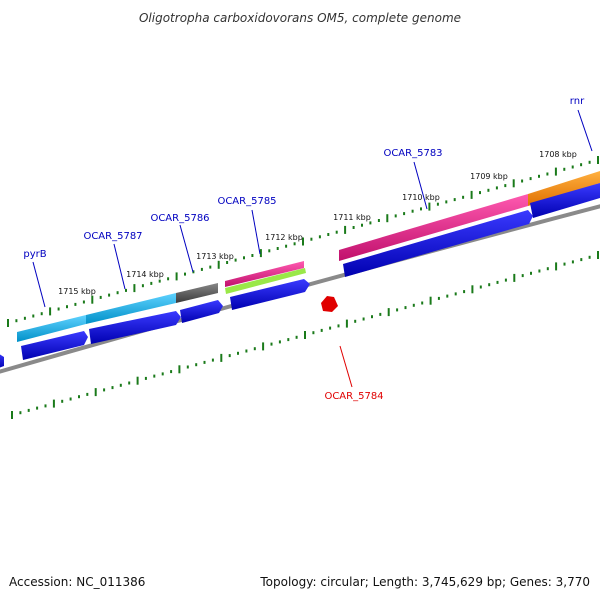 The width and height of the screenshot is (600, 600). I want to click on gene-label-ocar-5786: OCAR_5786, so click(179, 218).